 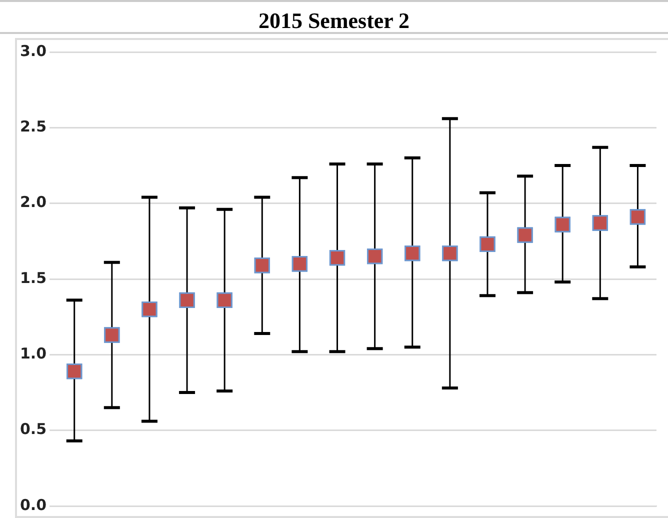 What do you see at coordinates (33, 277) in the screenshot?
I see `y-tick-label: 1.5` at bounding box center [33, 277].